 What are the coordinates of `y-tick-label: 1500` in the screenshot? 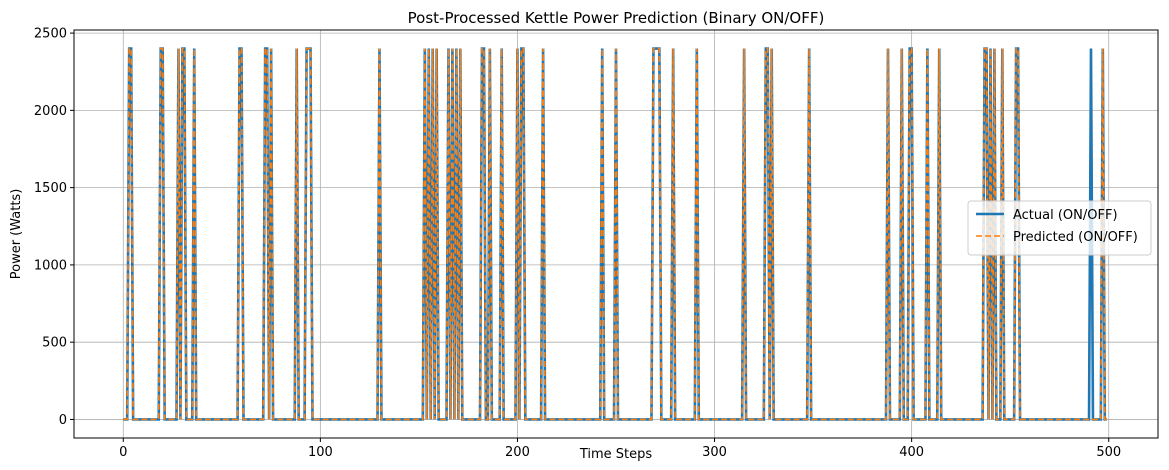 It's located at (50, 188).